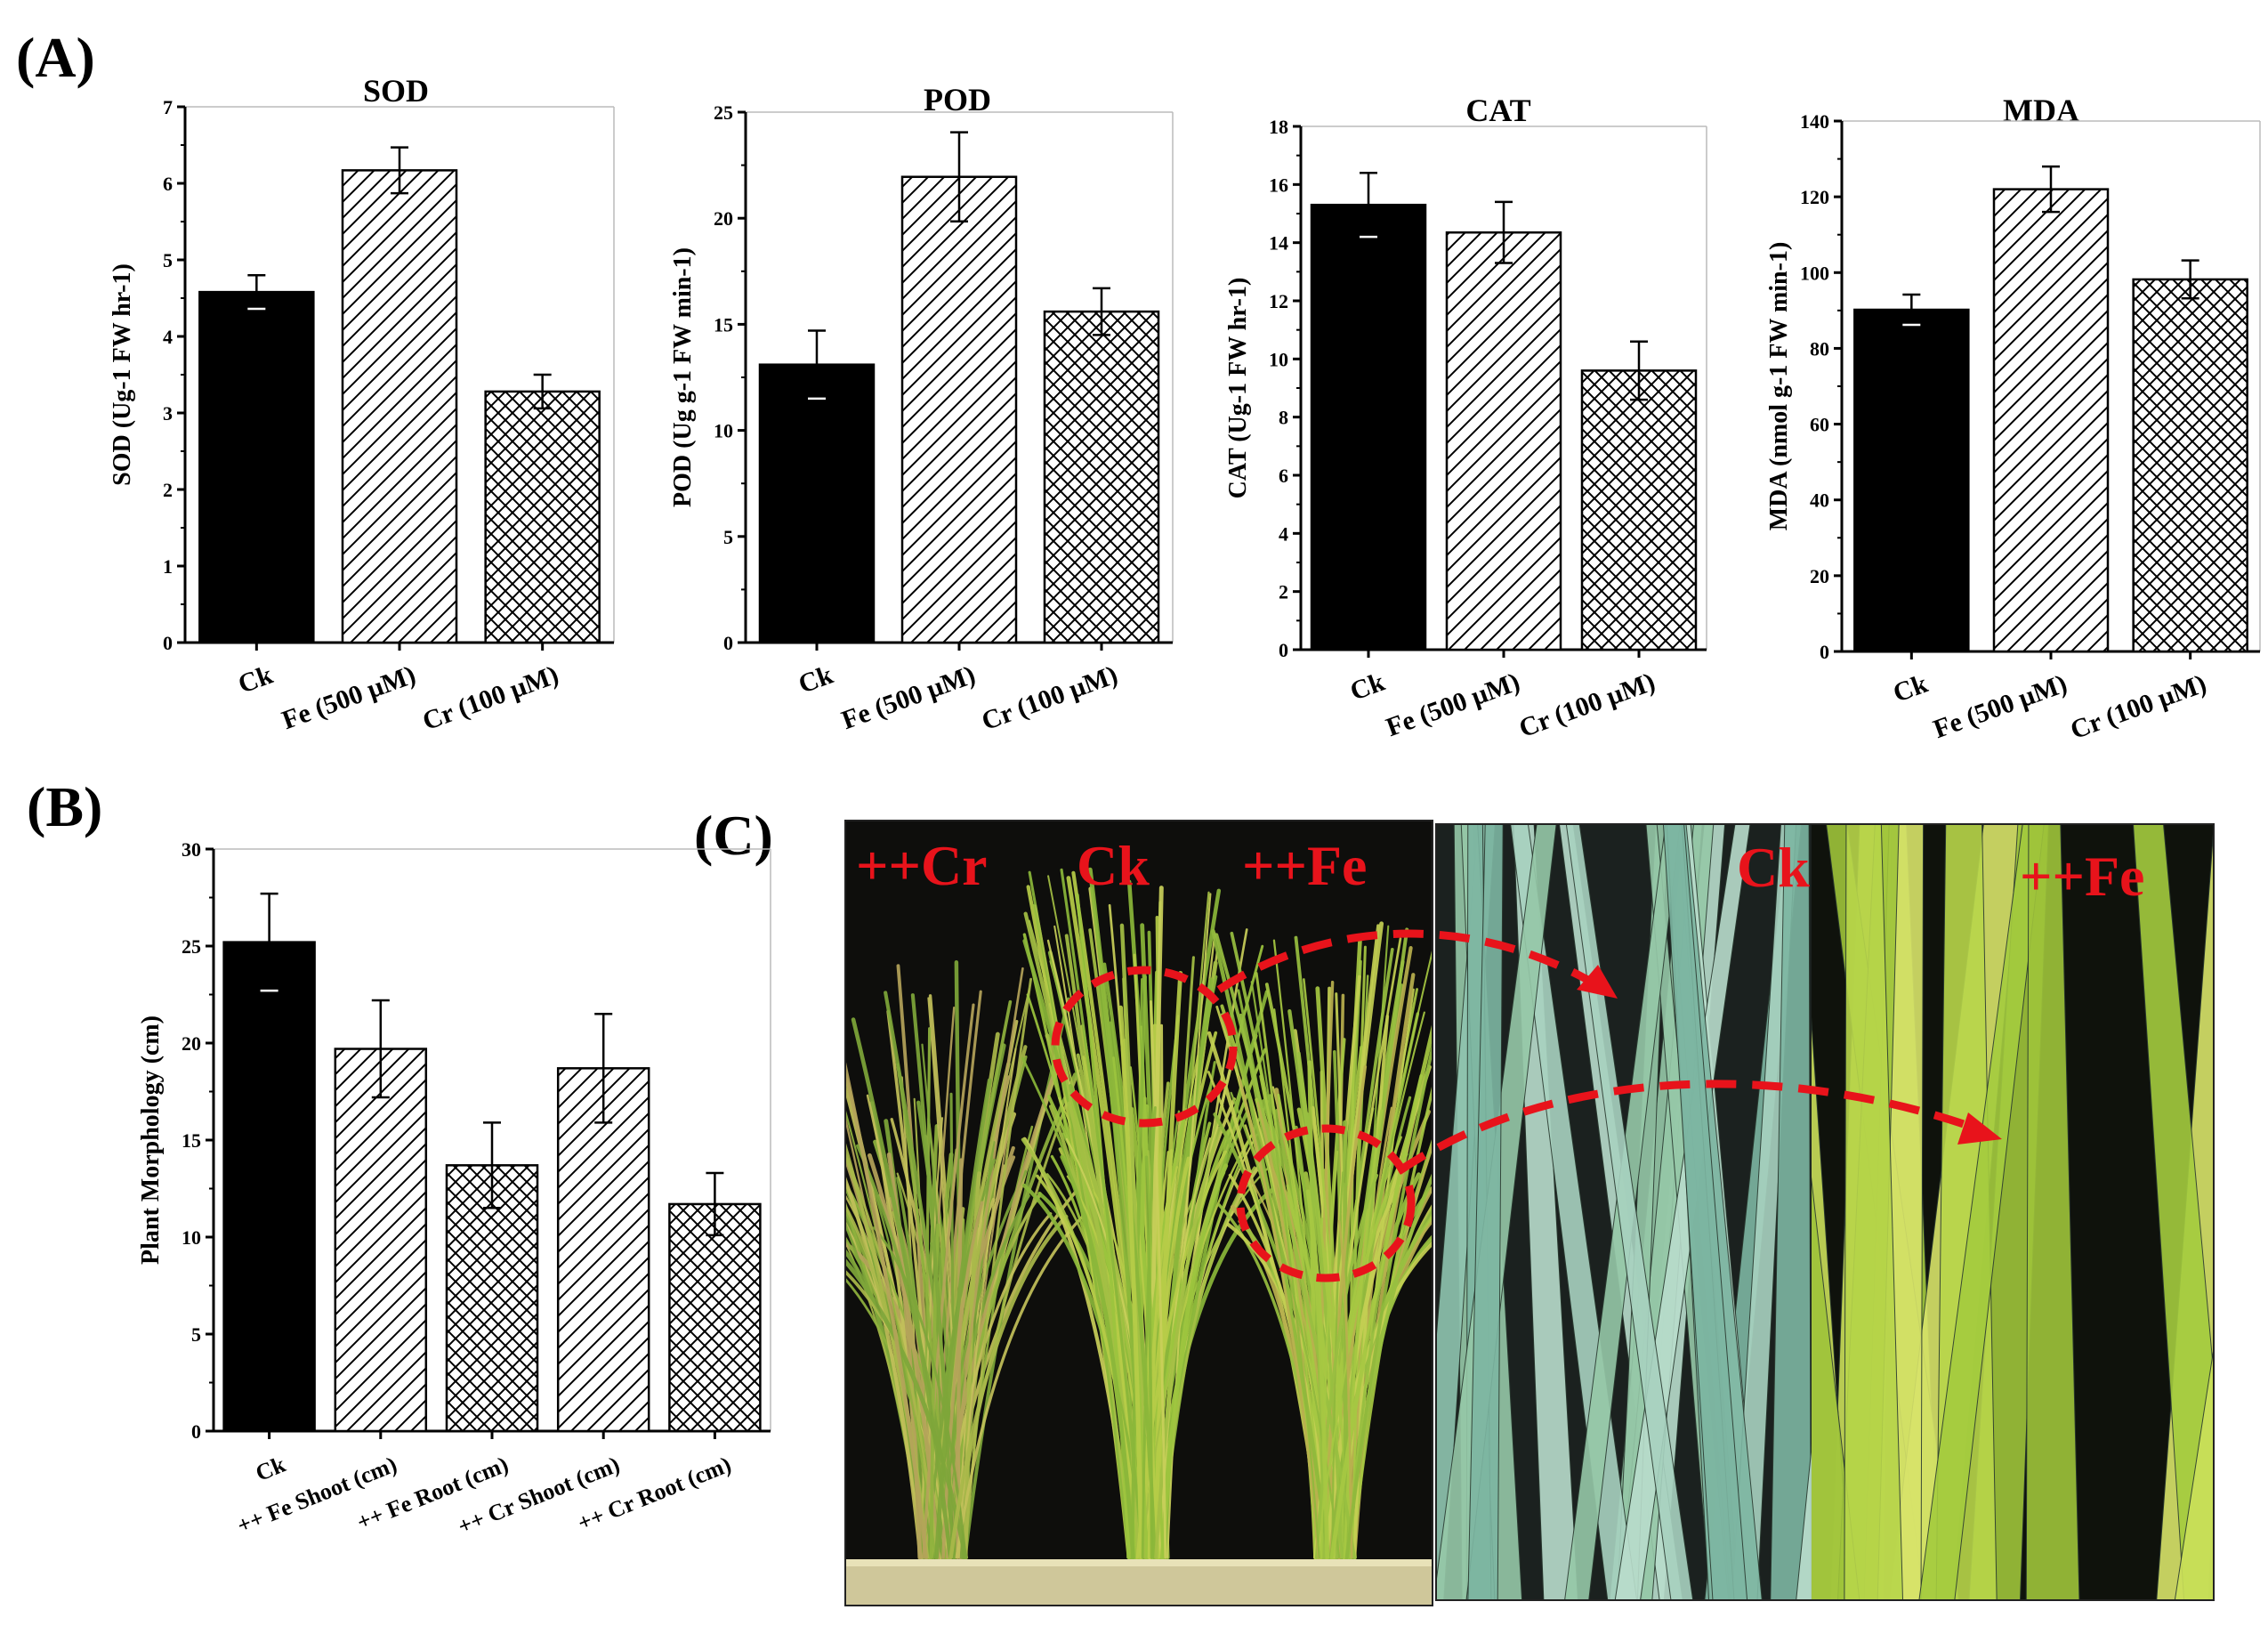  Describe the element at coordinates (922, 865) in the screenshot. I see `photo-label-cr: ++Cr` at that location.